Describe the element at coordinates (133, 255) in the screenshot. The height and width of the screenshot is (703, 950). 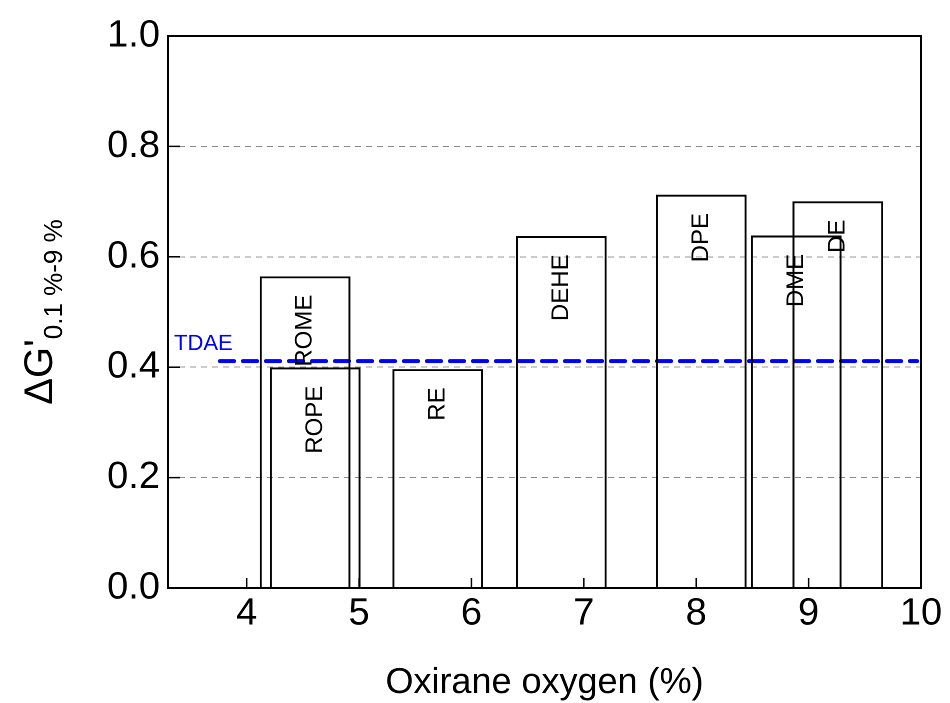
I see `y-tick-label: 0.6` at that location.